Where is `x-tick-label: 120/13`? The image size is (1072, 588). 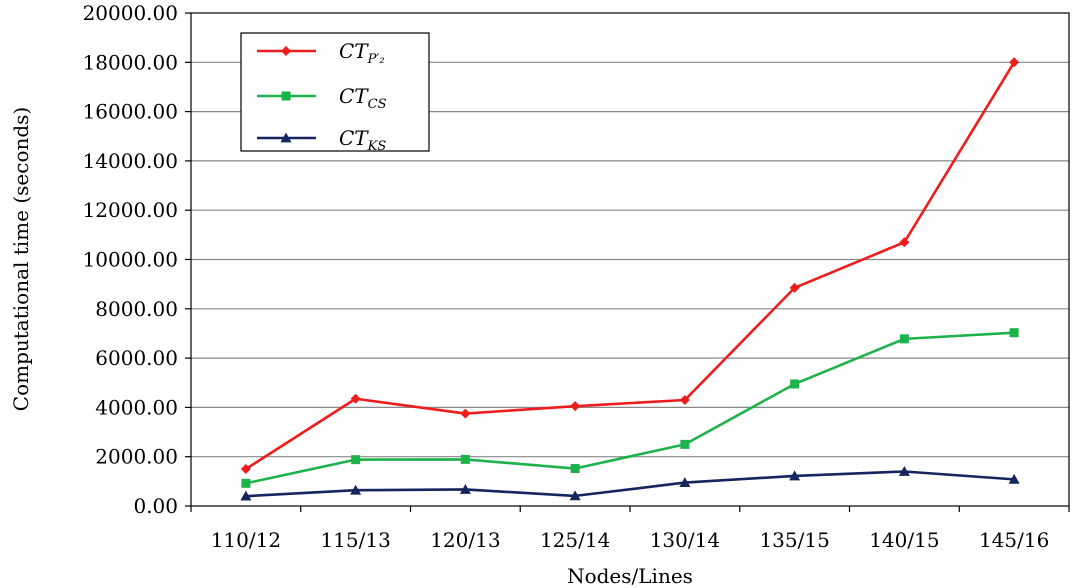 x-tick-label: 120/13 is located at coordinates (465, 540).